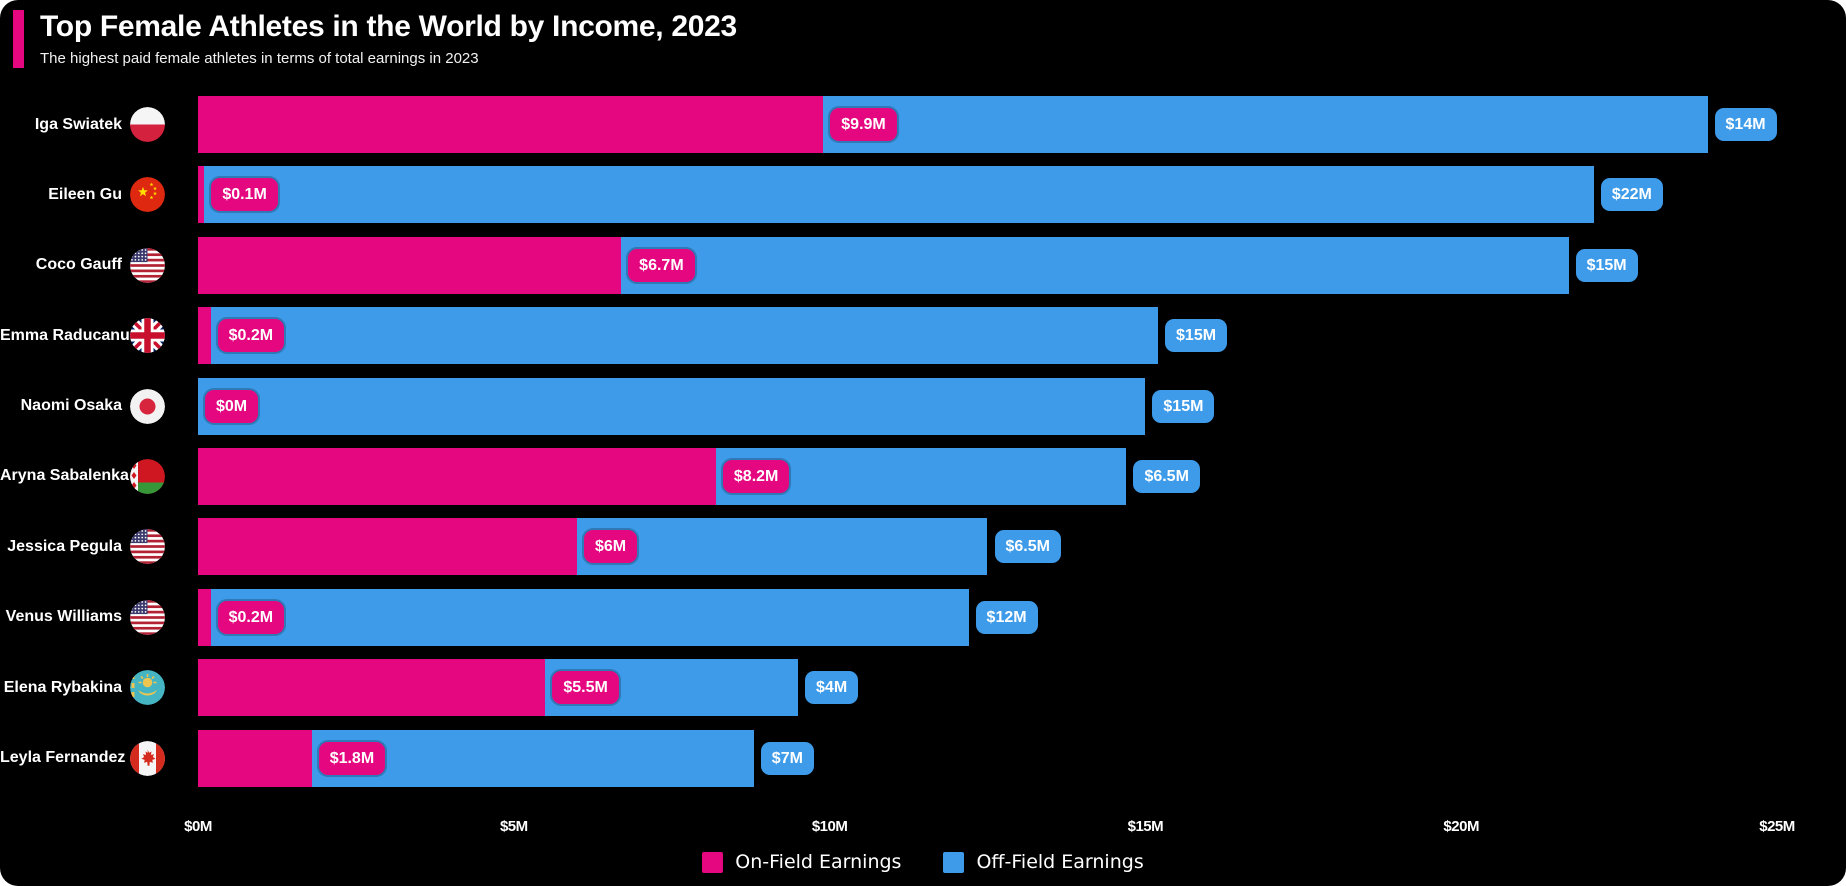 The image size is (1846, 886). Describe the element at coordinates (71, 406) in the screenshot. I see `athlete-name: Naomi Osaka` at that location.